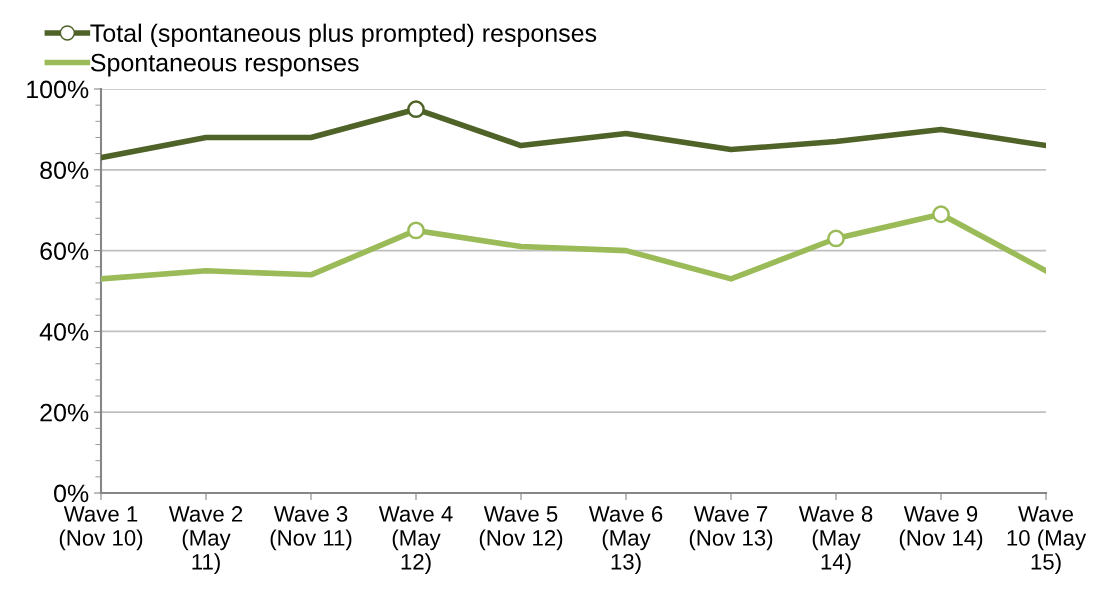  Describe the element at coordinates (205, 540) in the screenshot. I see `x-tick-label: Wave 2 (May 11)` at that location.